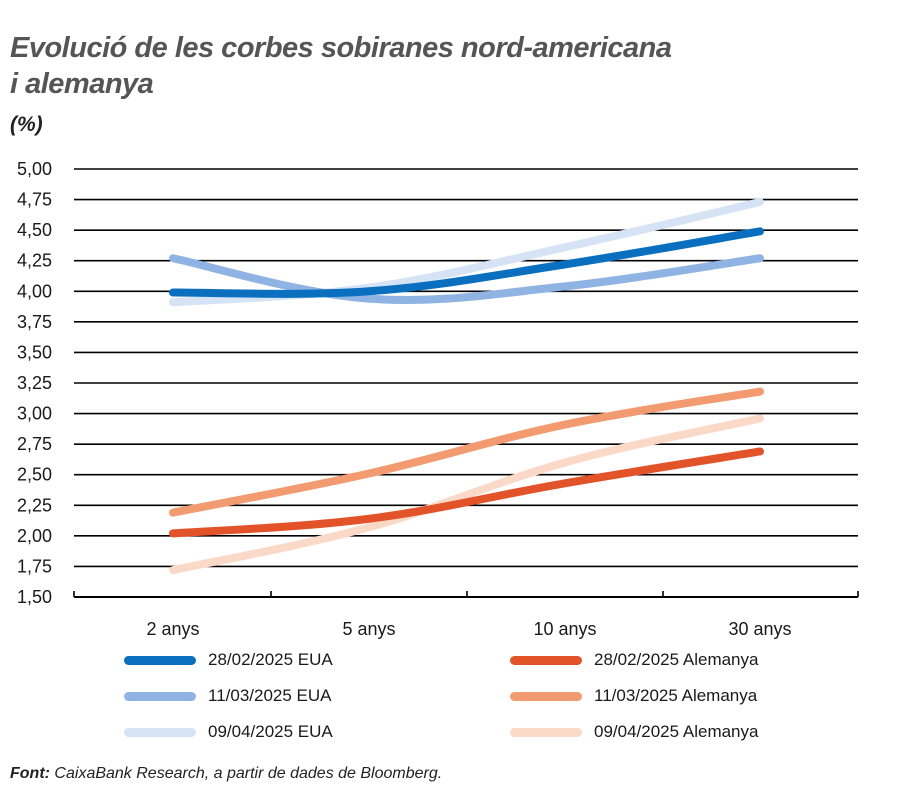 Image resolution: width=900 pixels, height=808 pixels. I want to click on y-tick-label: 5,00, so click(34, 169).